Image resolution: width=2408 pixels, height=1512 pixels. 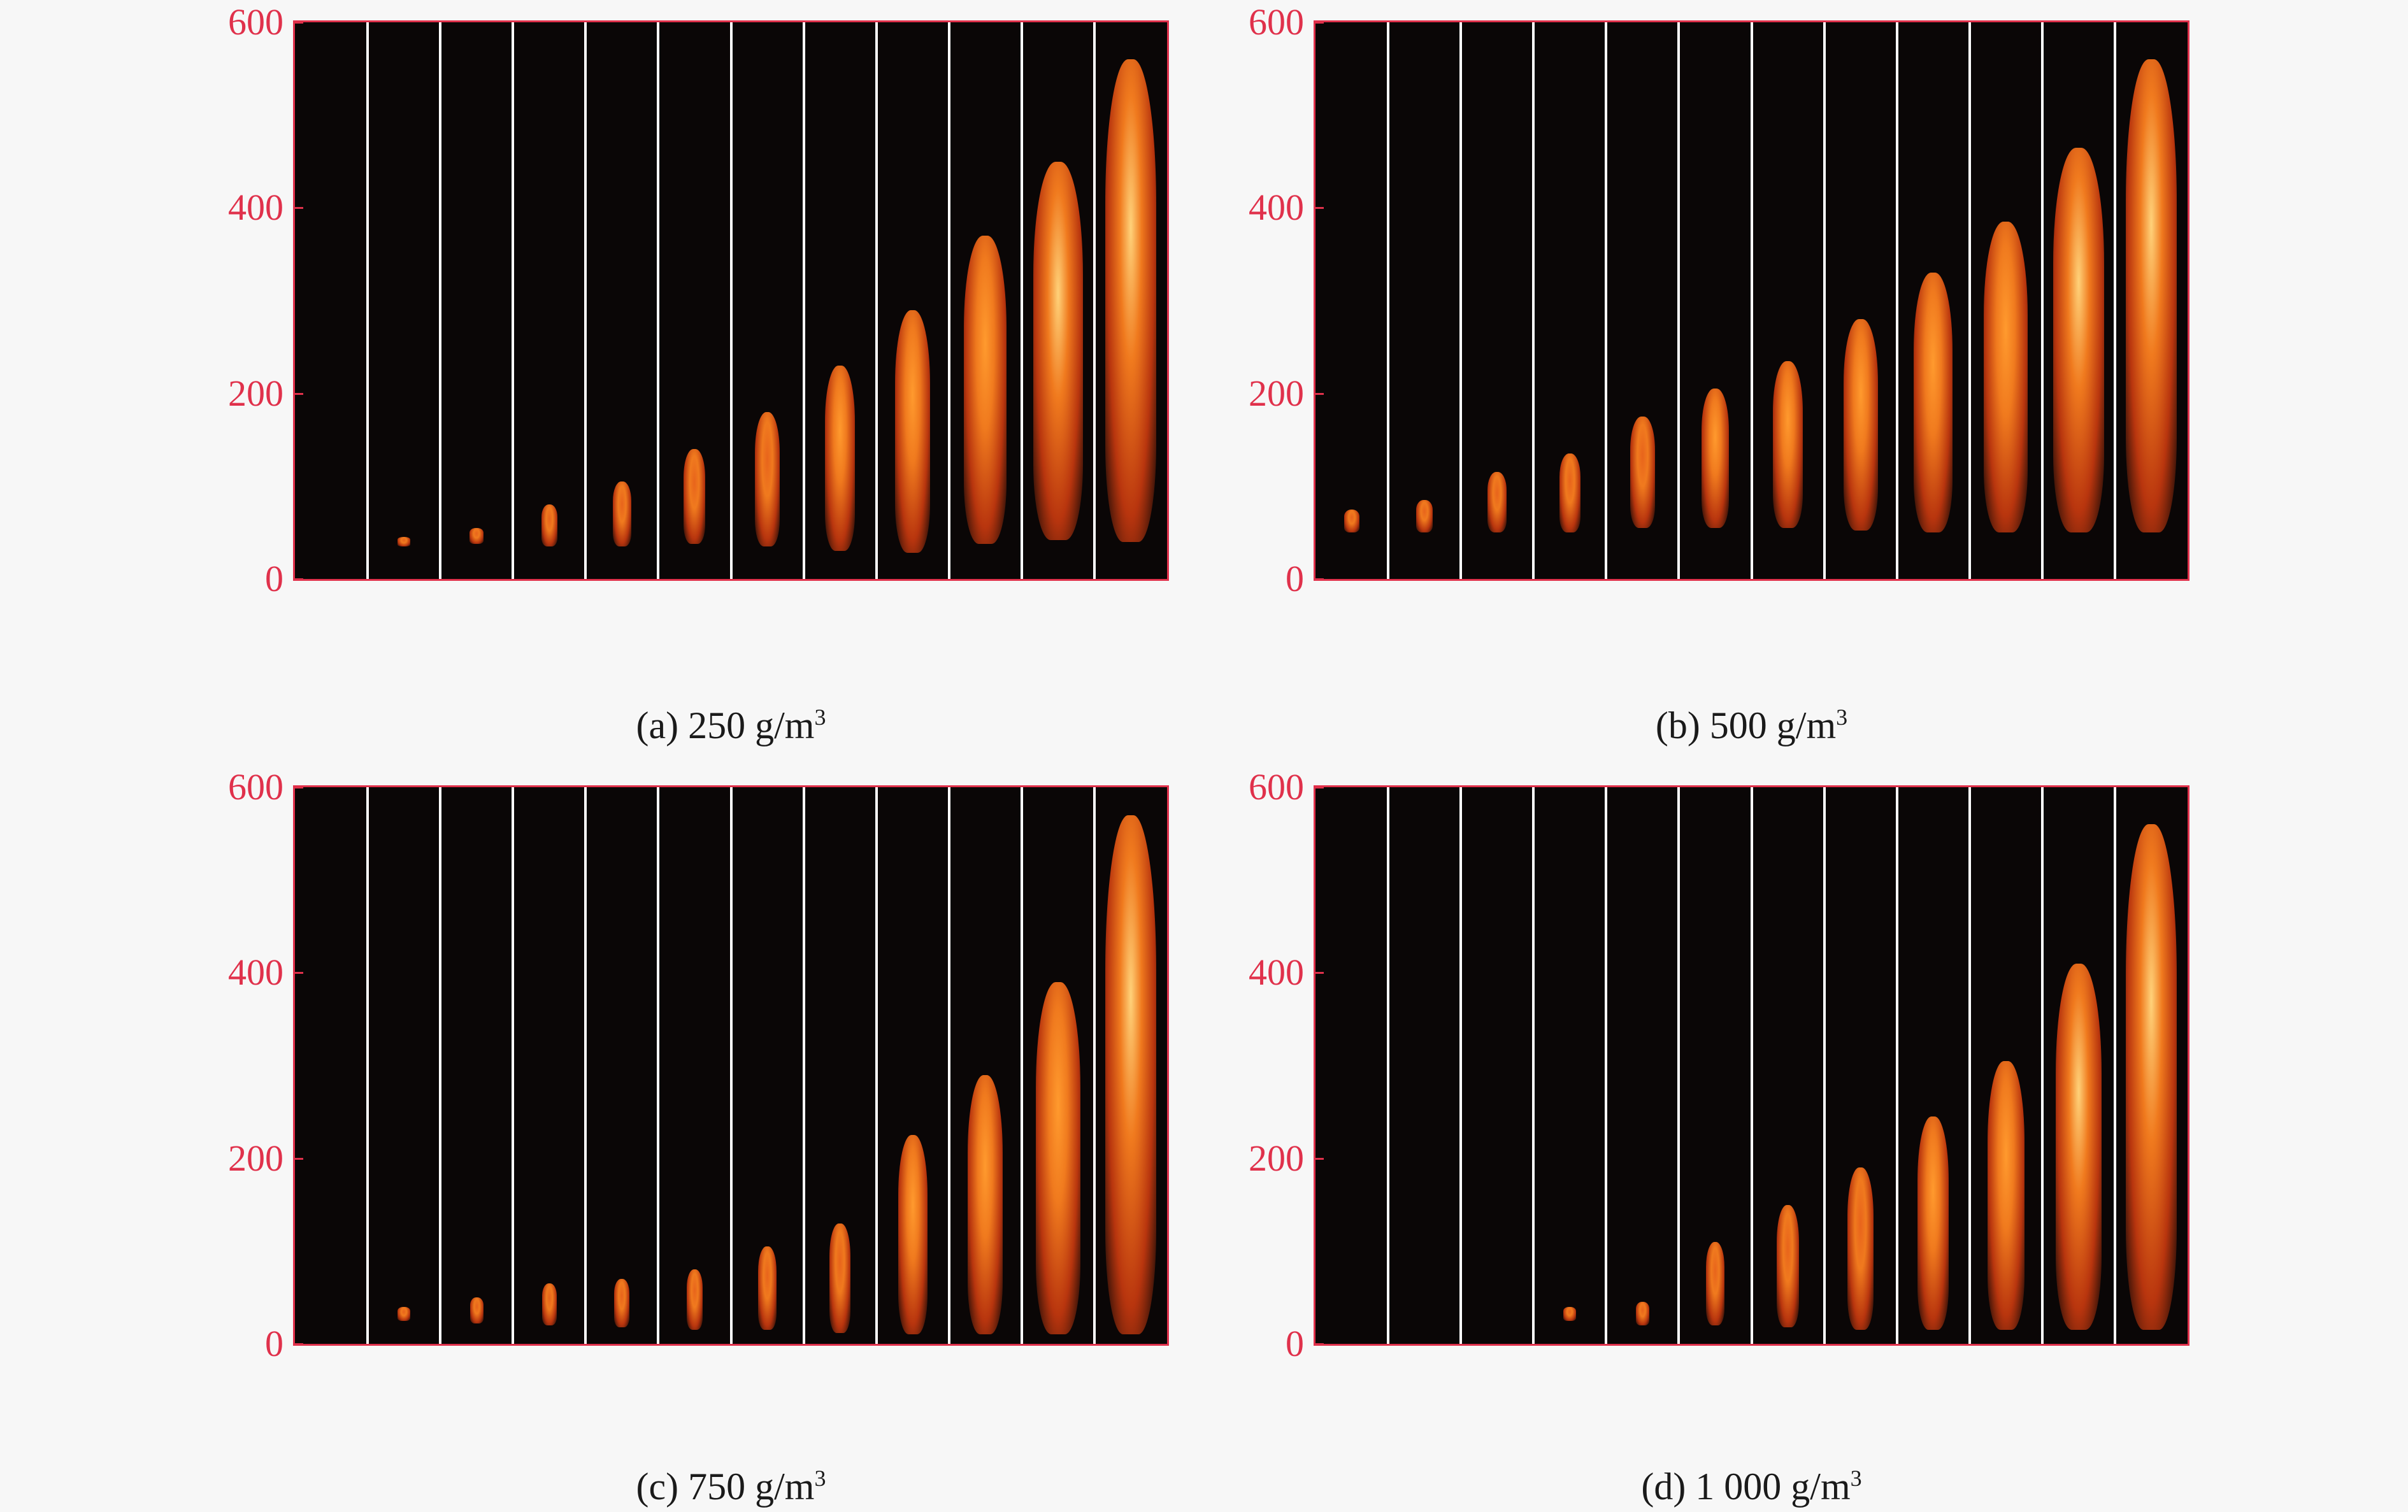 I want to click on panel-caption: (a) 250 g/m3, so click(x=731, y=726).